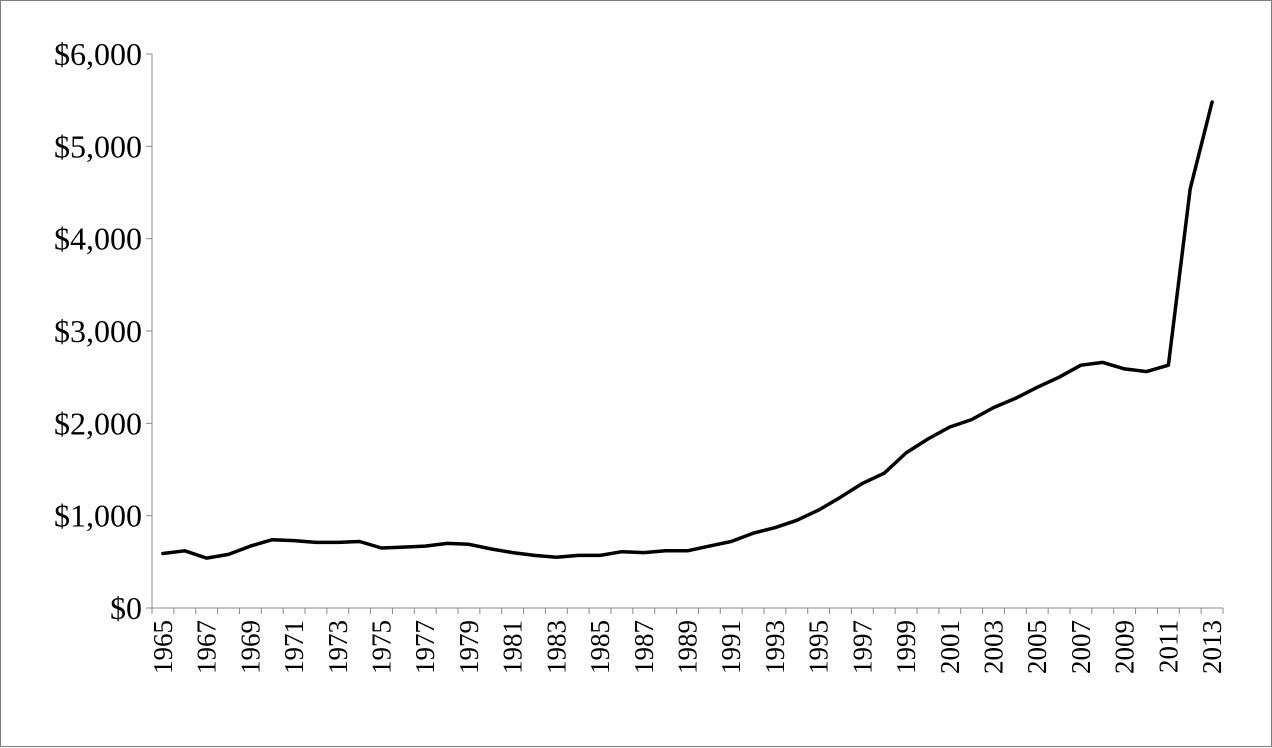 The image size is (1272, 748). What do you see at coordinates (556, 647) in the screenshot?
I see `x-tick-label: 1983` at bounding box center [556, 647].